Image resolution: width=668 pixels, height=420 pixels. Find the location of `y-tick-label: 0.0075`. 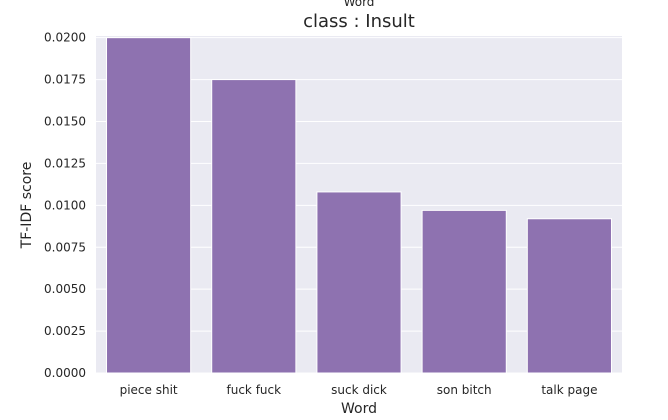

y-tick-label: 0.0075 is located at coordinates (65, 247).